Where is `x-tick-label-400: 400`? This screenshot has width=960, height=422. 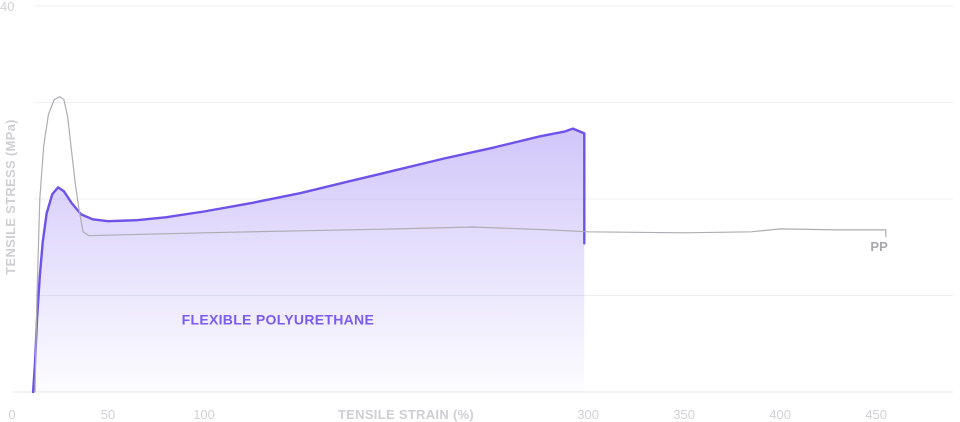 x-tick-label-400: 400 is located at coordinates (780, 414).